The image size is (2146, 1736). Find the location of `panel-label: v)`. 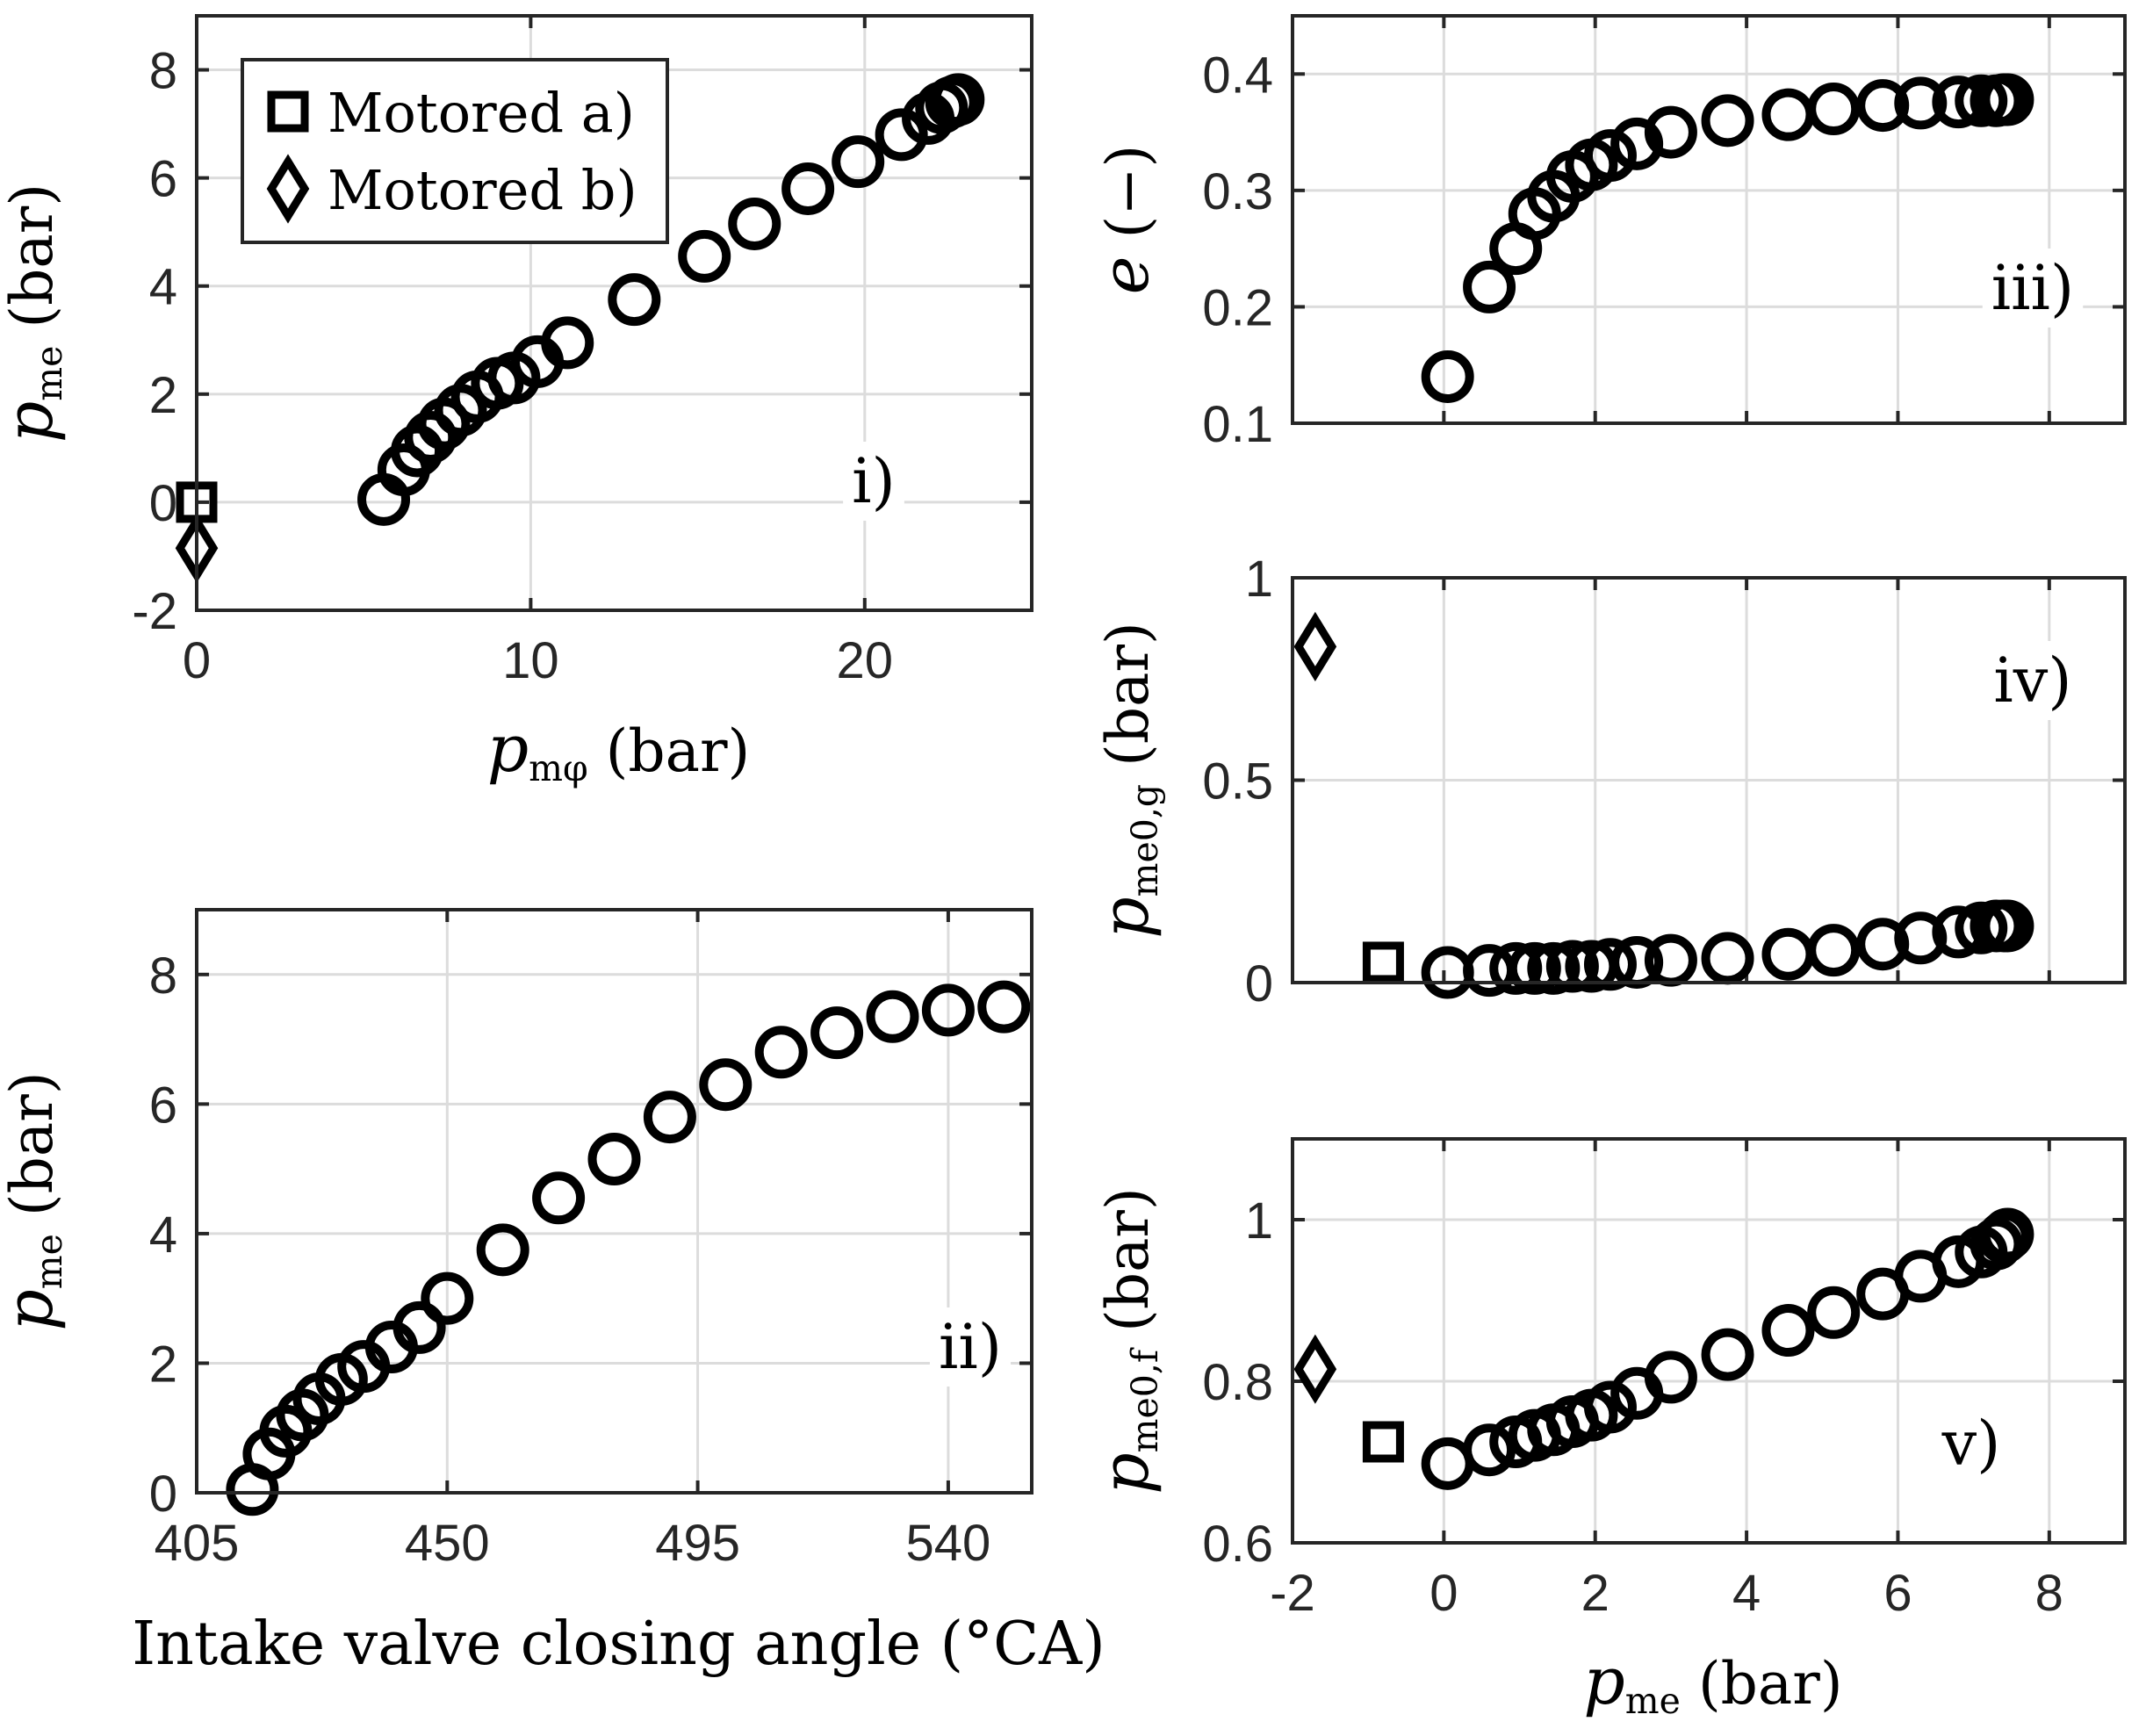

panel-label: v) is located at coordinates (1971, 1444).